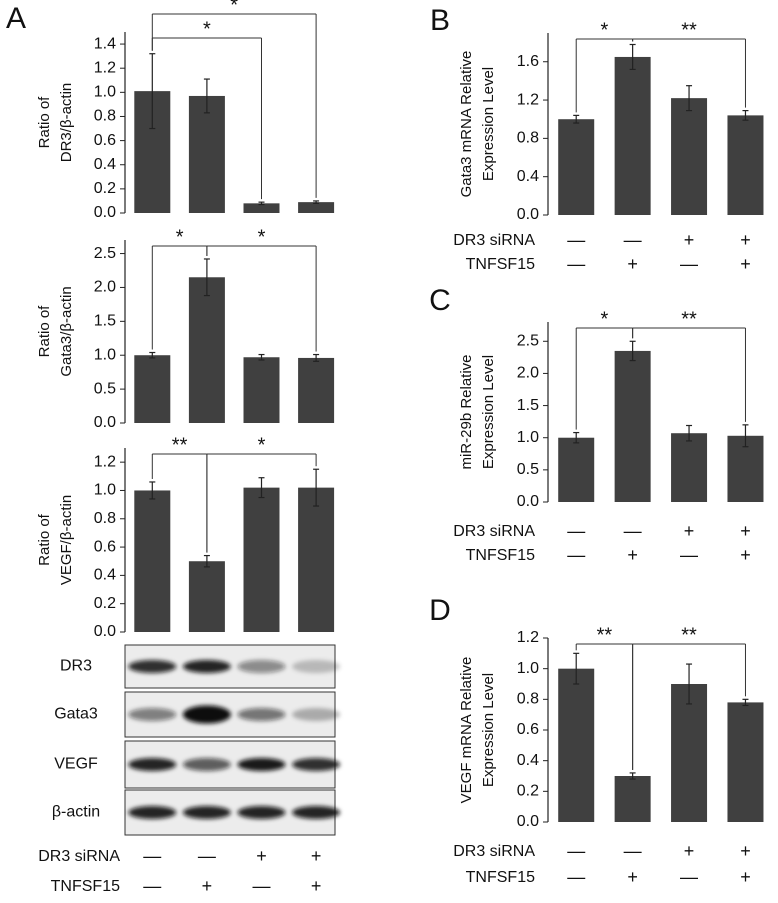 This screenshot has height=903, width=778. I want to click on y-axis-label: DR3/β-actin, so click(66, 122).